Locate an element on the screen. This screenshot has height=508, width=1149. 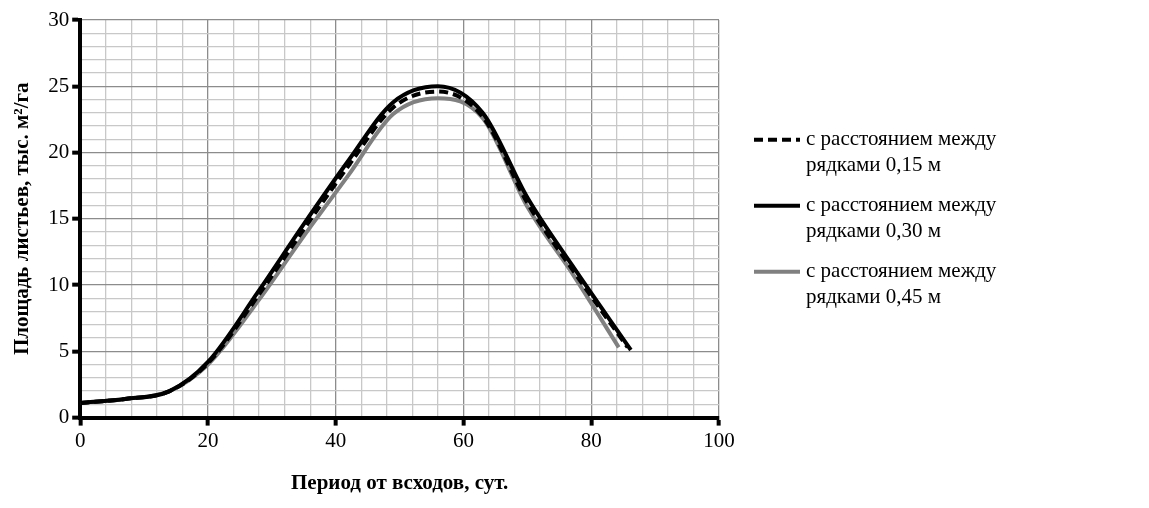
legend-label: с расстоянием между рядками 0,15 м is located at coordinates (901, 151).